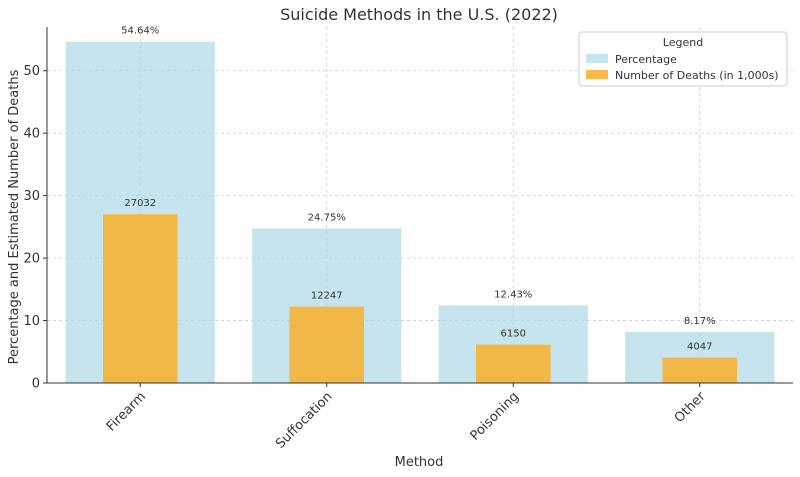 The width and height of the screenshot is (800, 477). Describe the element at coordinates (327, 296) in the screenshot. I see `data-label-deaths-suffocation: 12247` at that location.